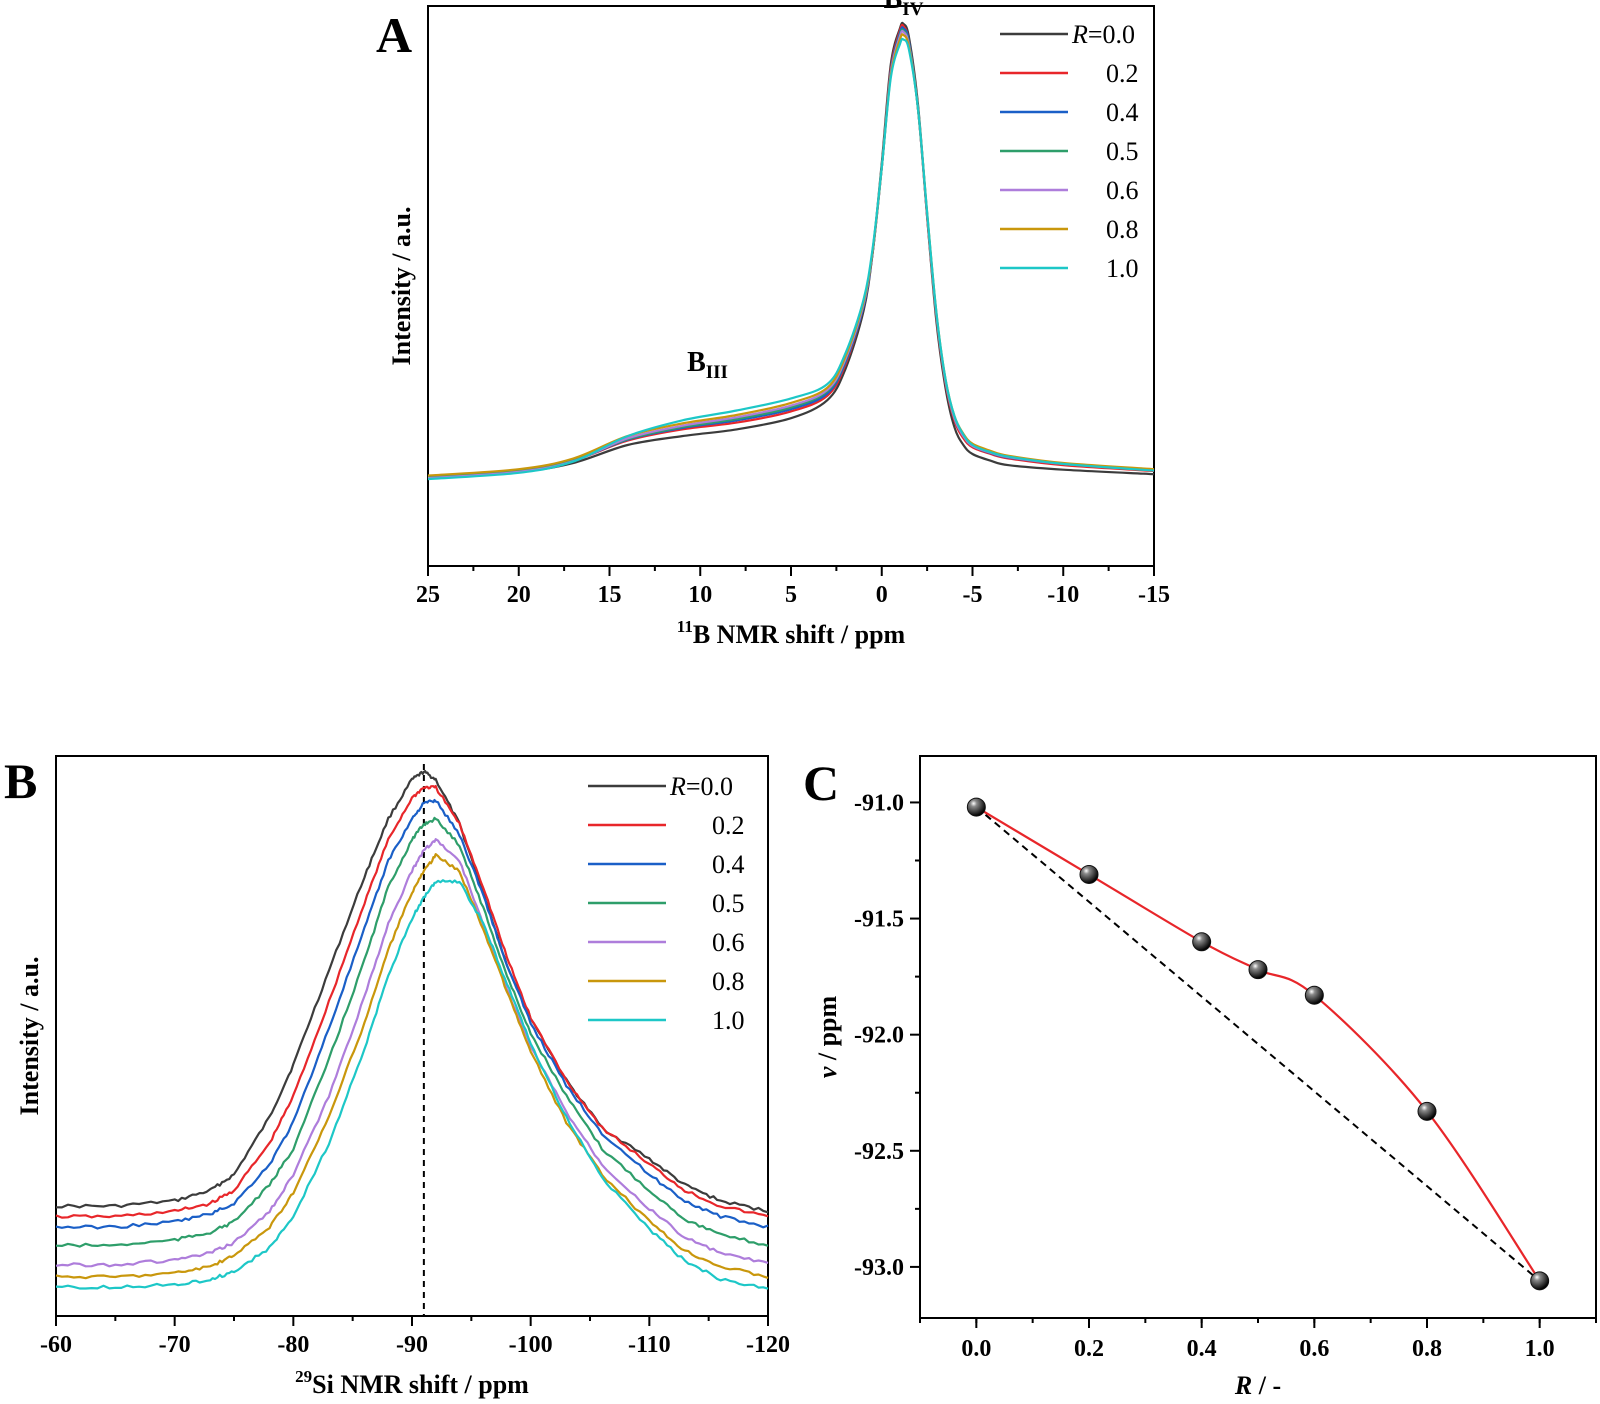 The image size is (1600, 1404). What do you see at coordinates (666, 903) in the screenshot?
I see `panel-b-legend: R=0.0 0.2 0.4 0.5 0.6 0.8 1.0` at bounding box center [666, 903].